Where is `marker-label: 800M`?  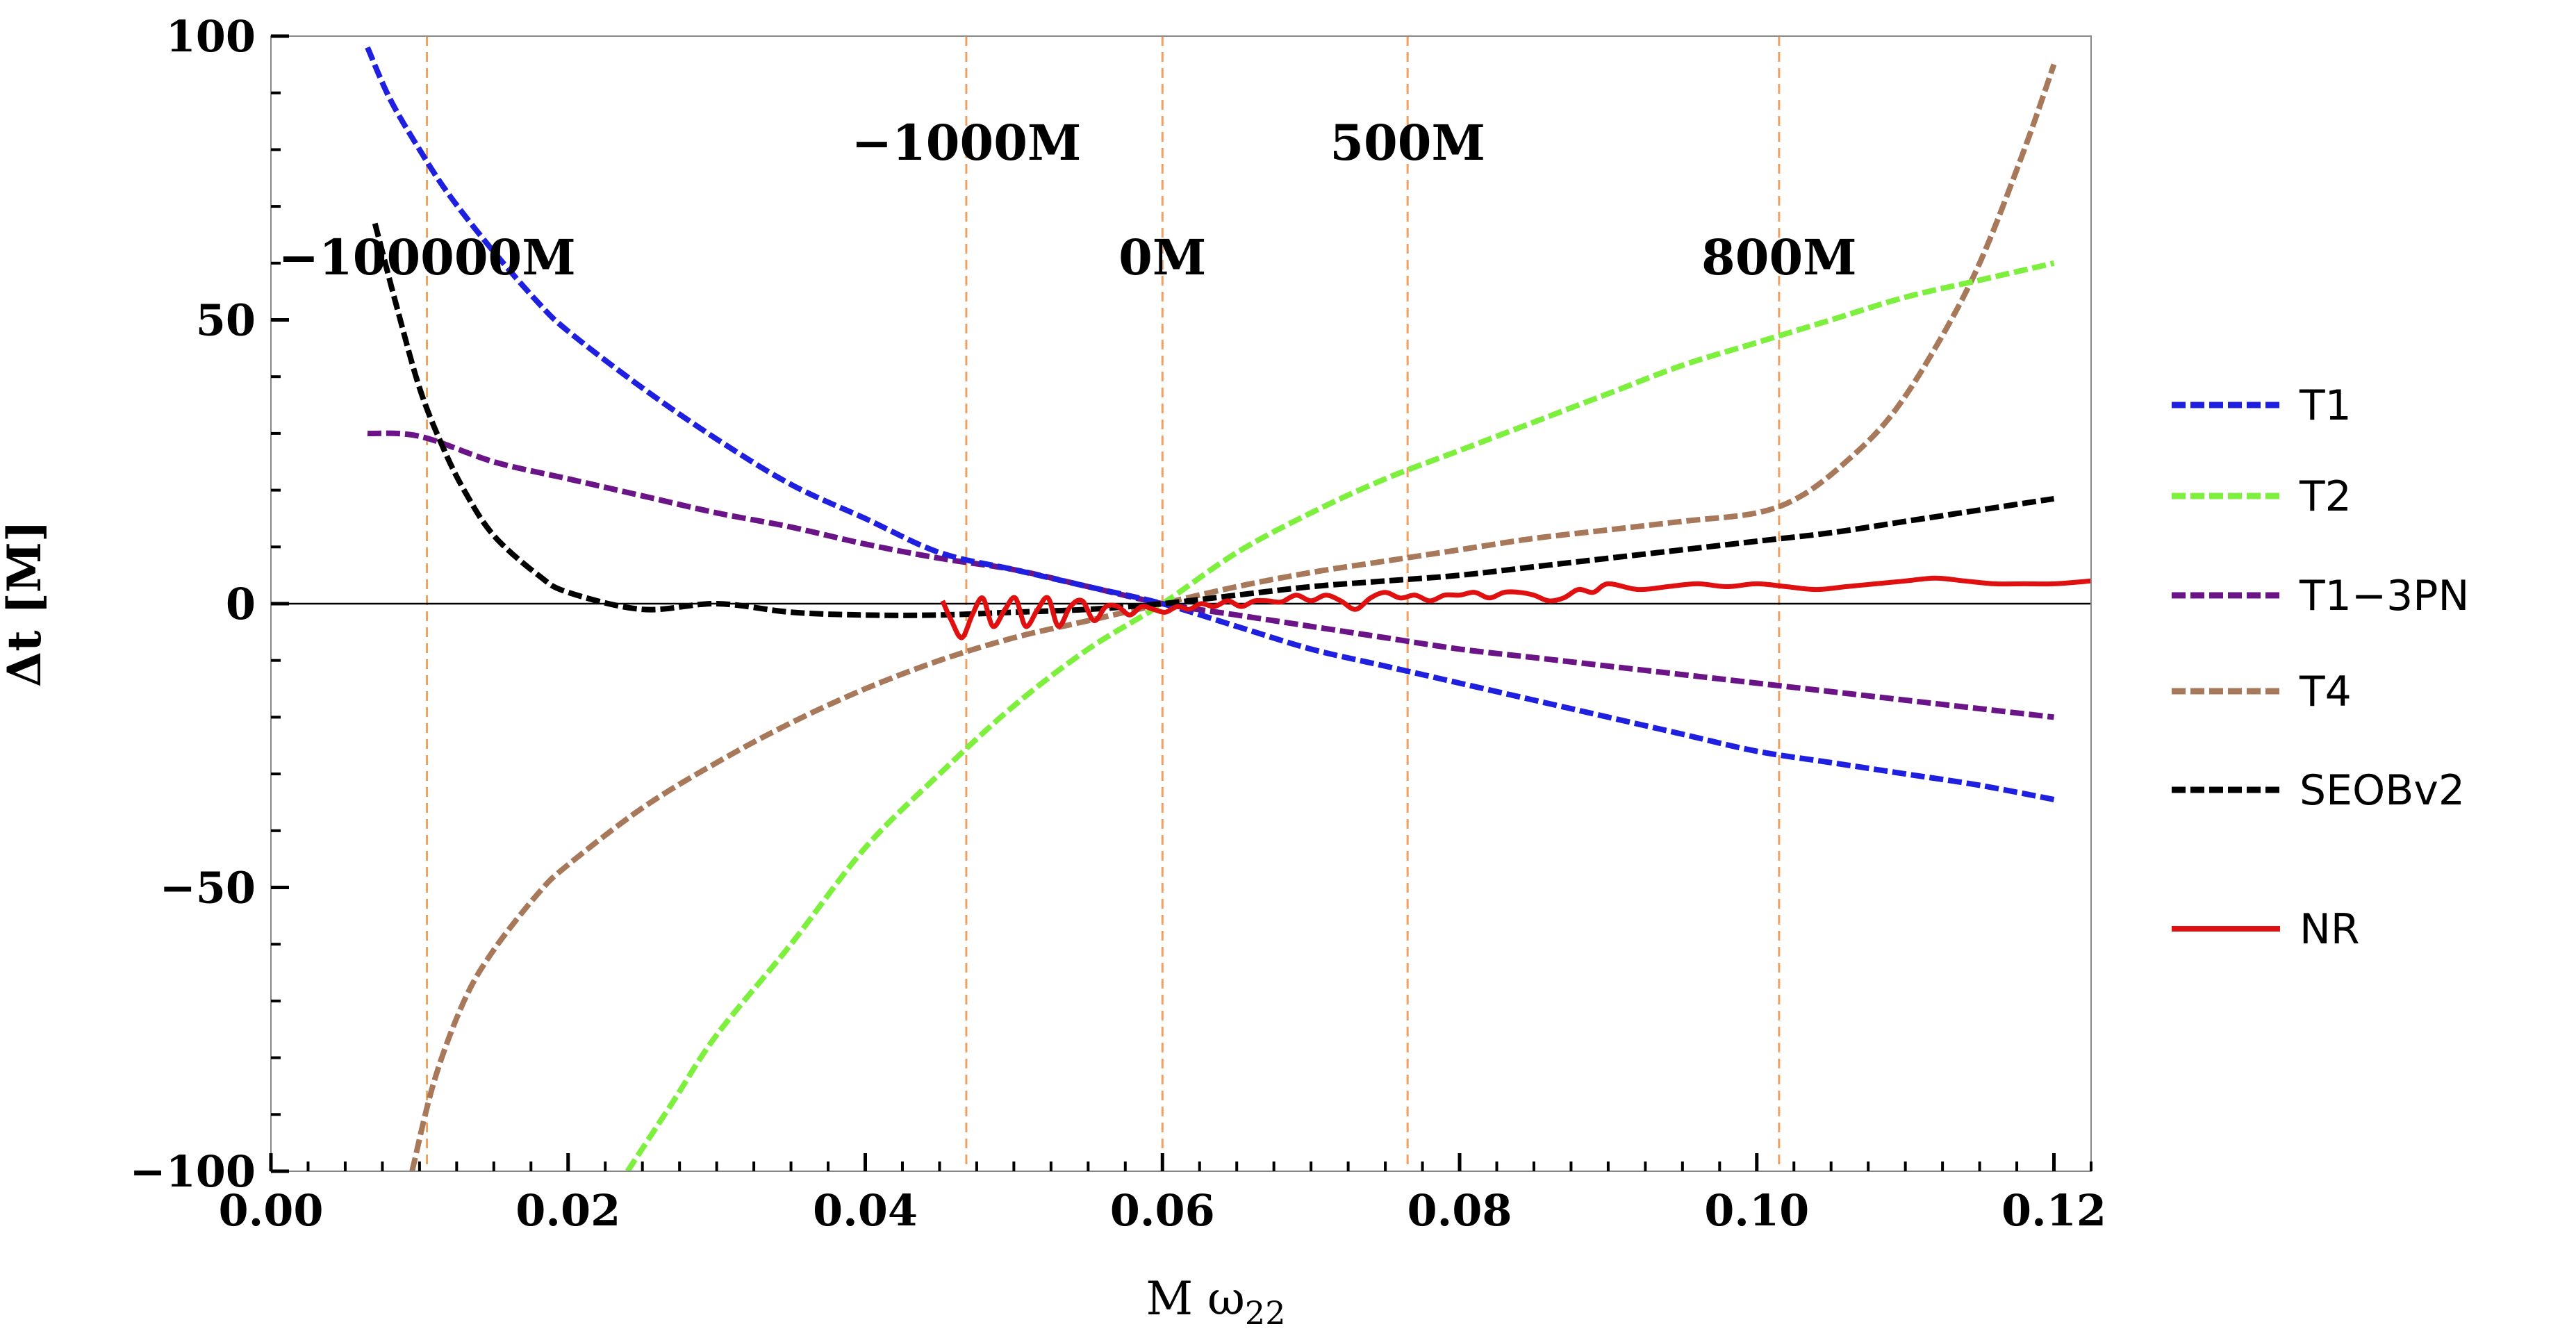
marker-label: 800M is located at coordinates (1779, 257).